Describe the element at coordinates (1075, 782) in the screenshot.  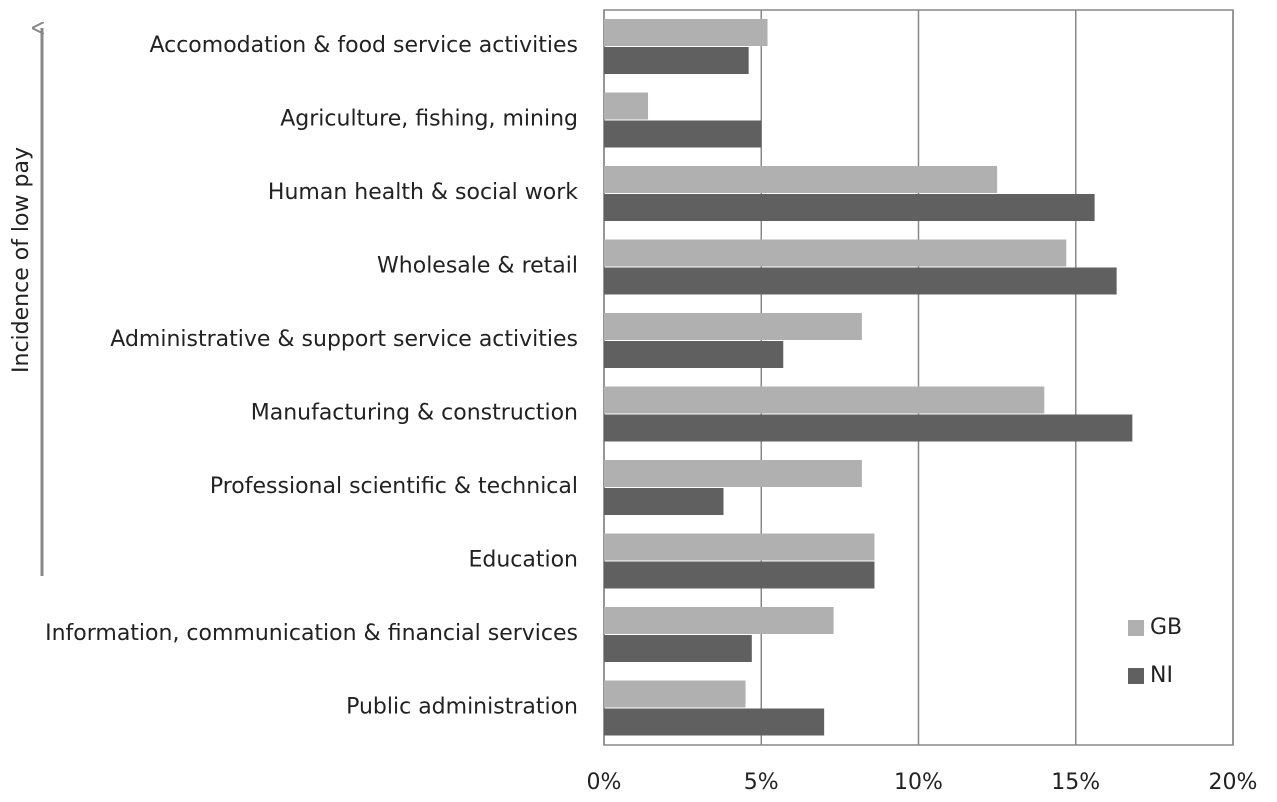
I see `x-tick-label: 15%` at that location.